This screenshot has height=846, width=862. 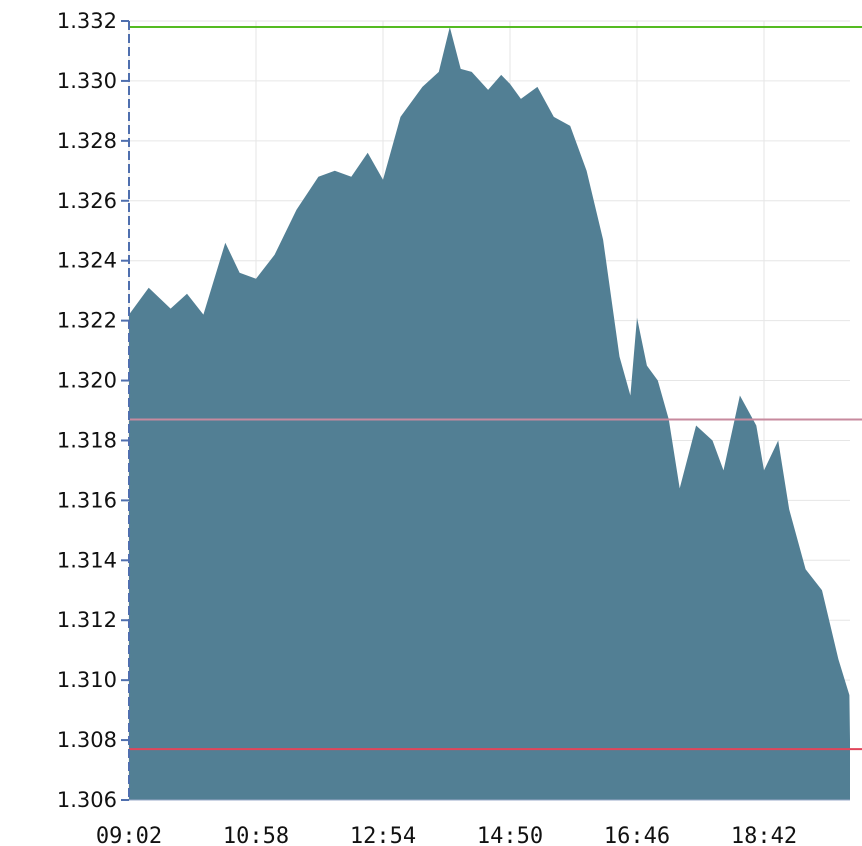 What do you see at coordinates (87, 81) in the screenshot?
I see `y-tick-label: 1.330` at bounding box center [87, 81].